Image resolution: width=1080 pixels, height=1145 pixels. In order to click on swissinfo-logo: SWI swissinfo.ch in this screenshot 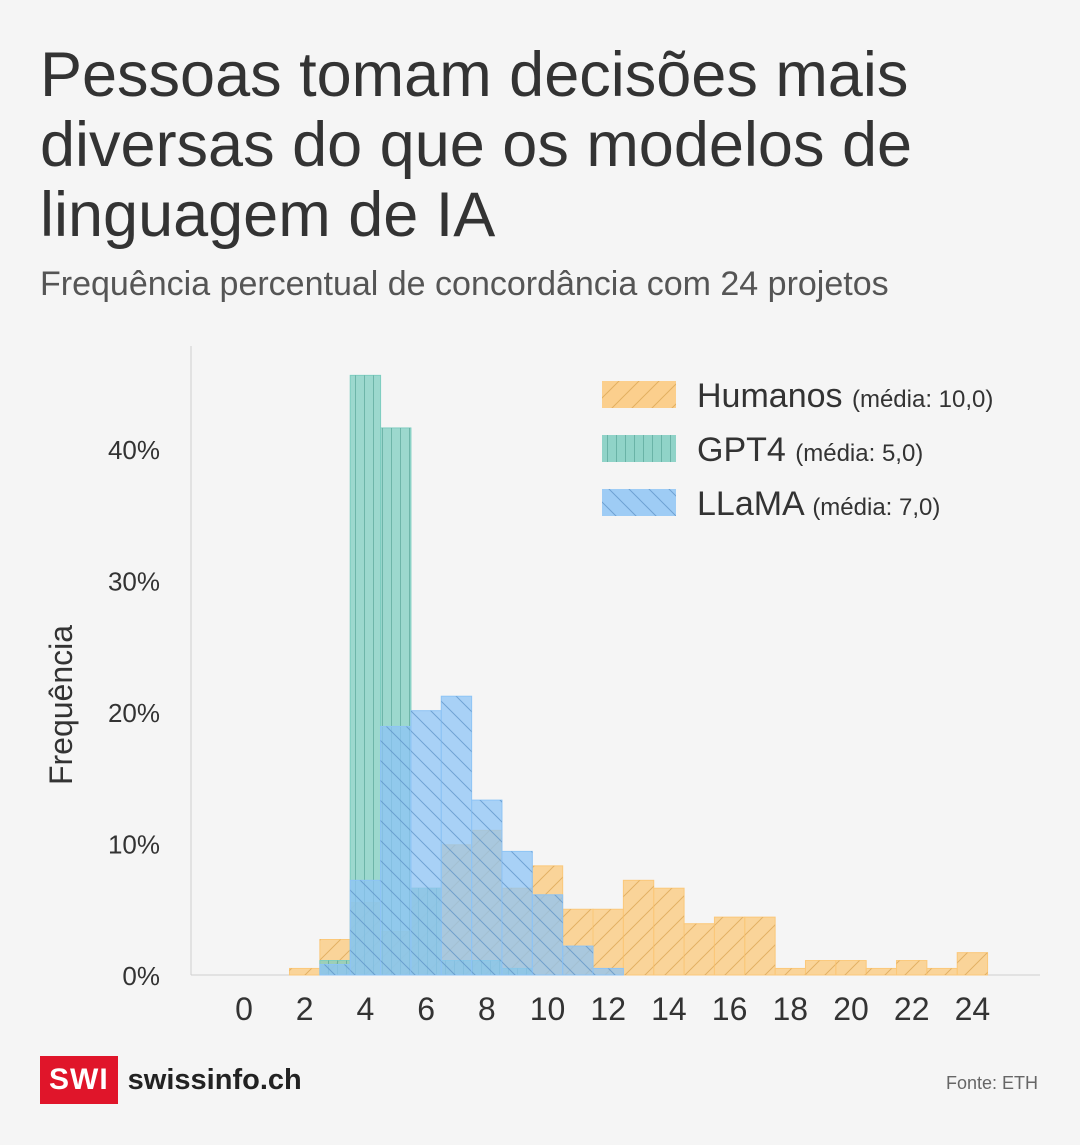, I will do `click(171, 1080)`.